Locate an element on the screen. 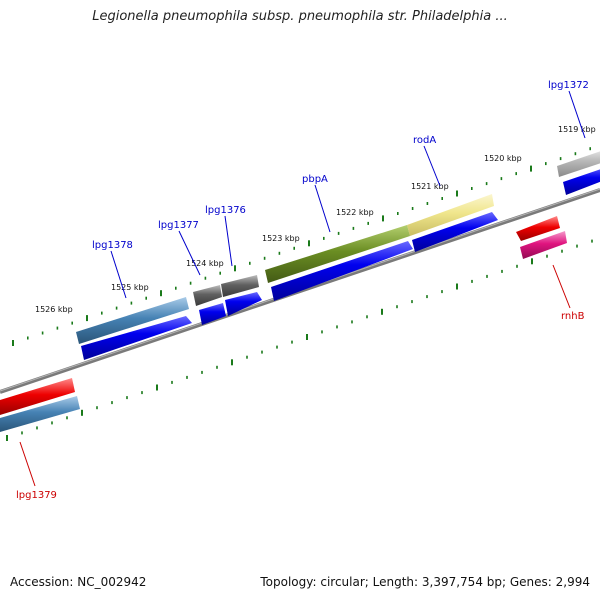  leader-lpg1372 is located at coordinates (577, 114).